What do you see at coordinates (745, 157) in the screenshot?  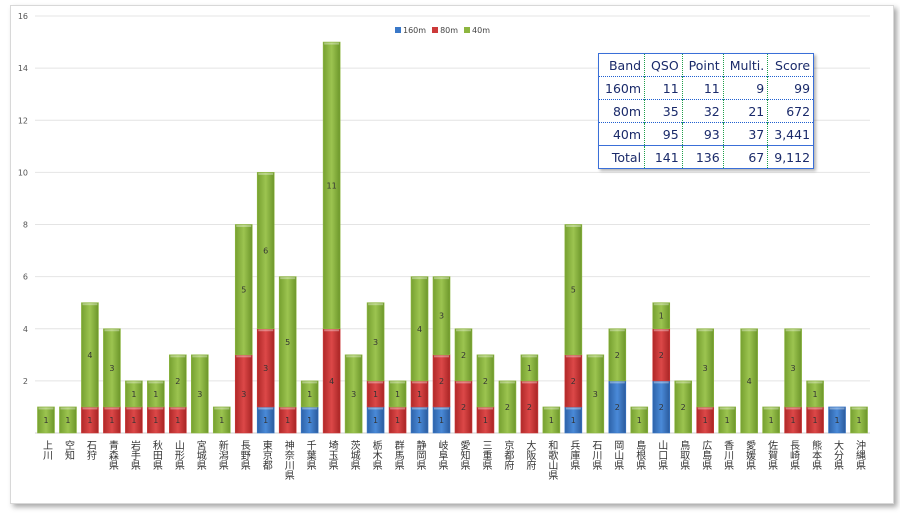 I see `table-cell: 67` at bounding box center [745, 157].